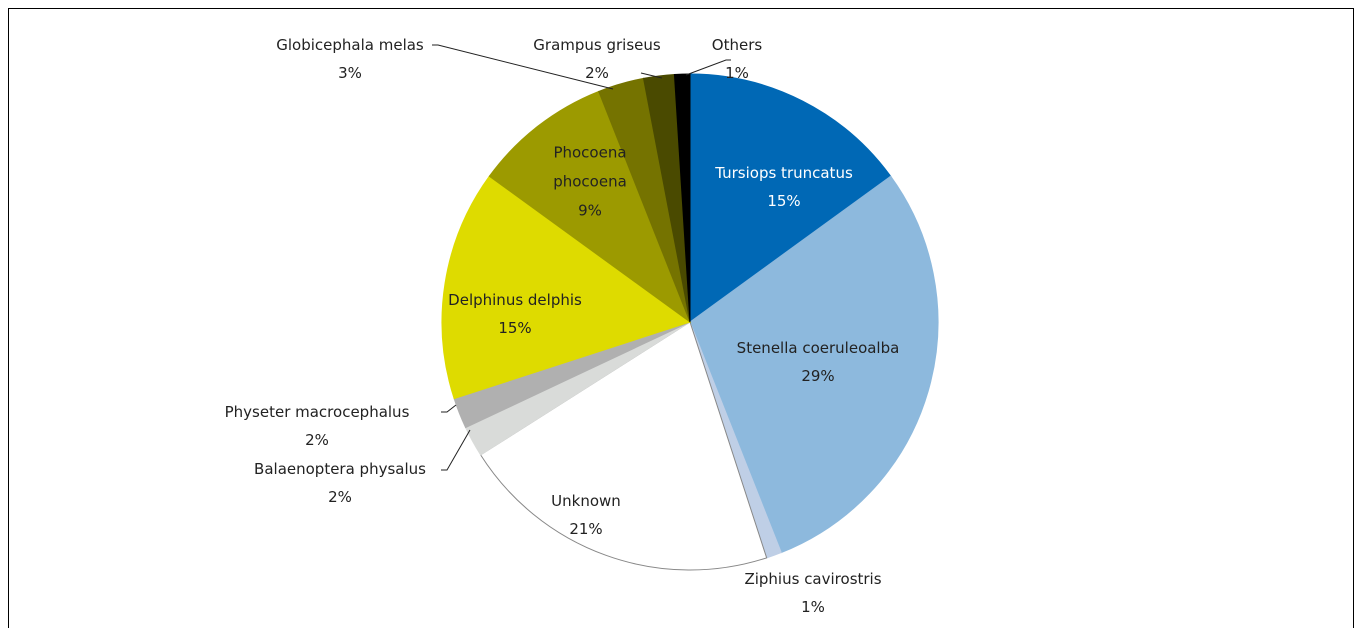 The width and height of the screenshot is (1362, 628). I want to click on slice-name: Tursiops truncatus, so click(784, 173).